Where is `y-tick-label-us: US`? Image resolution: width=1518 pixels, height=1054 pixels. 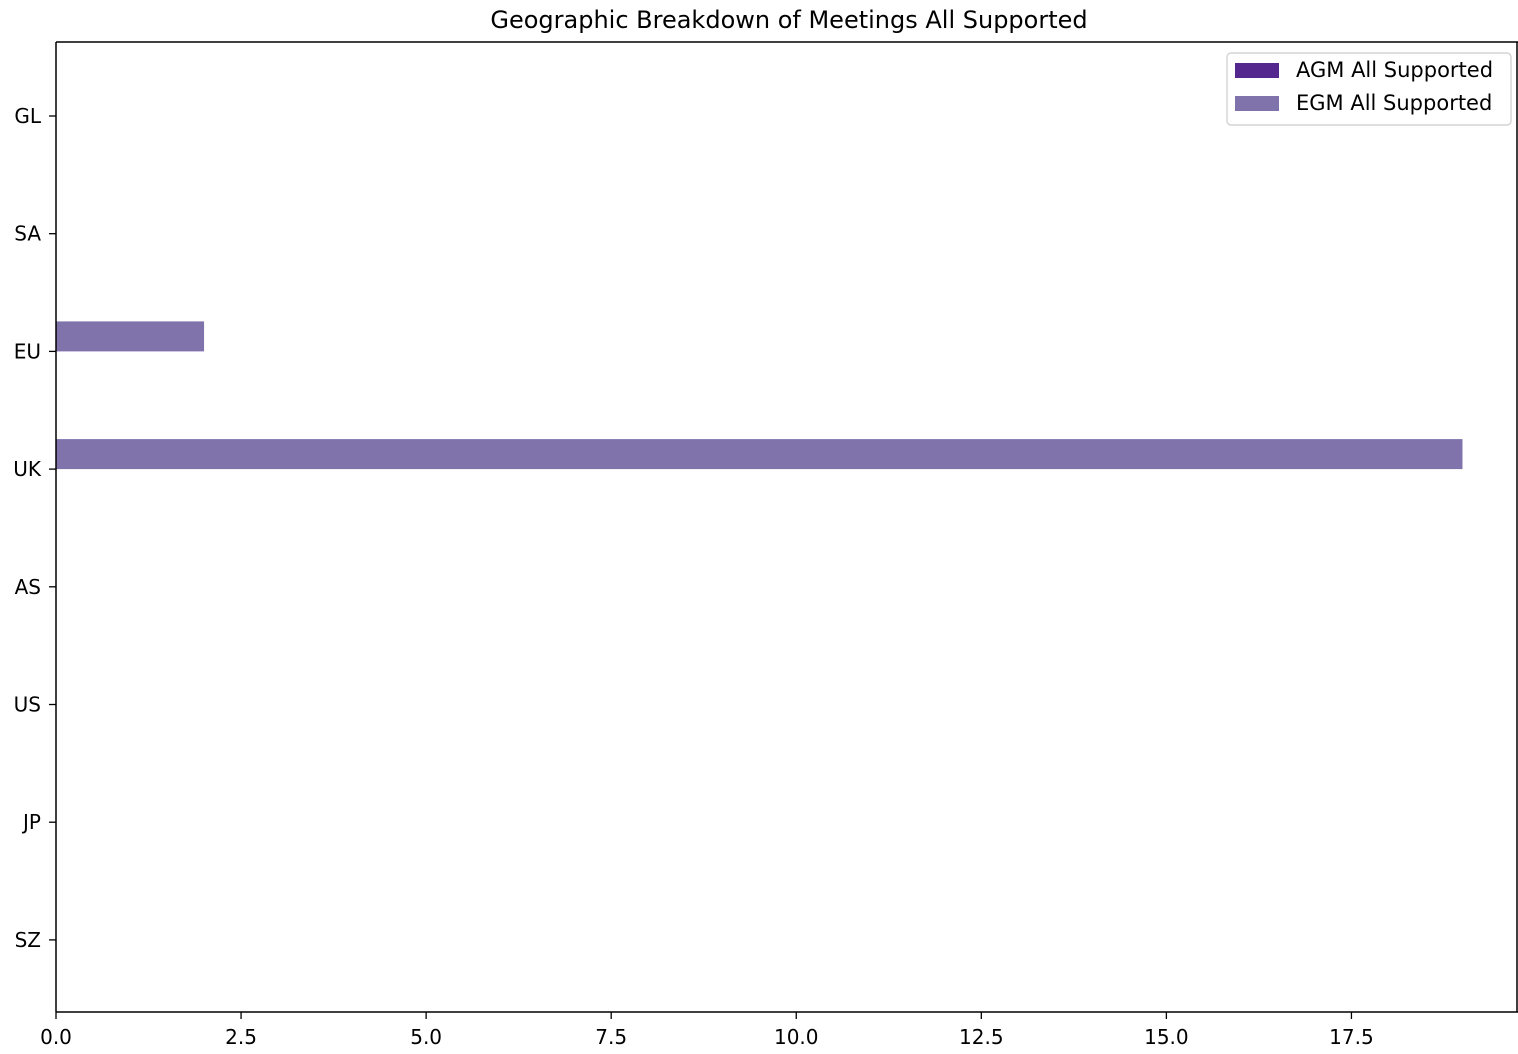 y-tick-label-us: US is located at coordinates (27, 705).